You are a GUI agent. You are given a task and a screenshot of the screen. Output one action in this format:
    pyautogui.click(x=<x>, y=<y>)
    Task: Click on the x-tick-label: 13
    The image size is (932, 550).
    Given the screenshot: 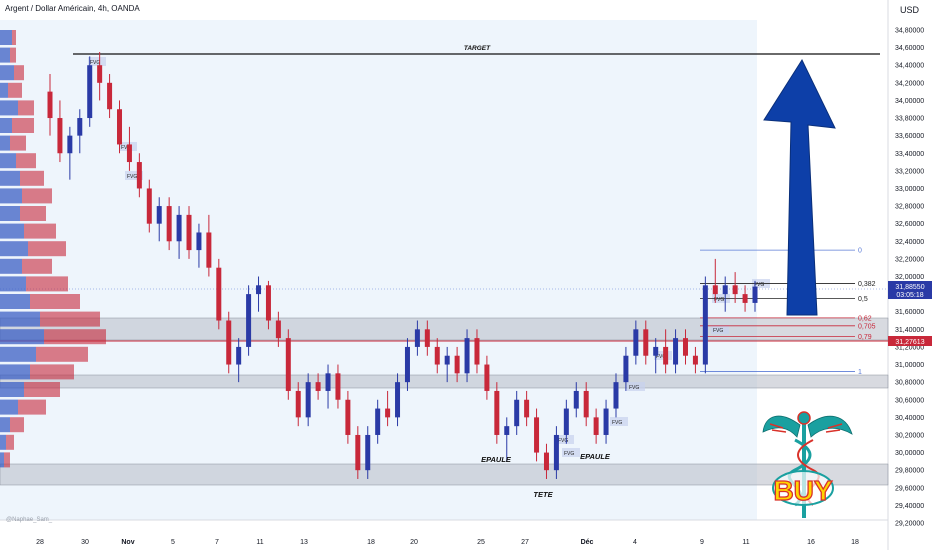 What is the action you would take?
    pyautogui.click(x=304, y=542)
    